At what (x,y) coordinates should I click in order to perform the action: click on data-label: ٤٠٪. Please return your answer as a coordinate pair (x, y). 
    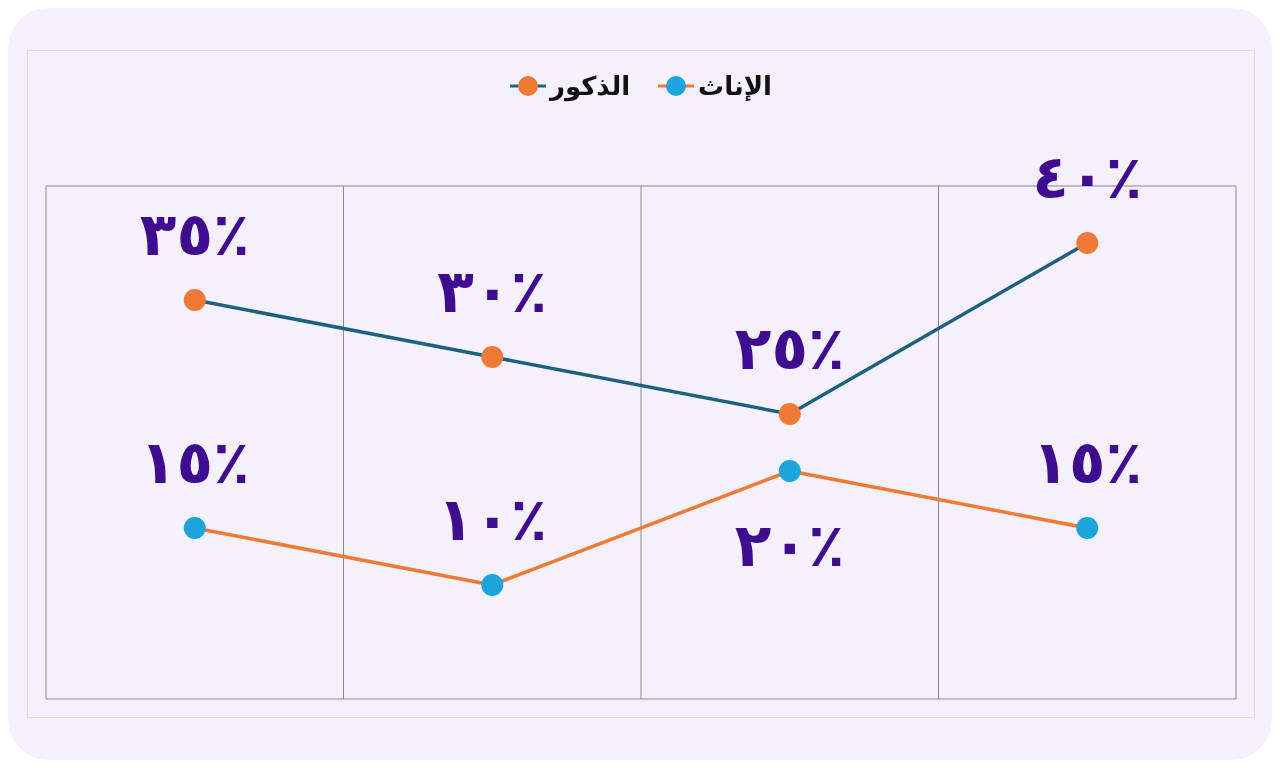
    Looking at the image, I should click on (1087, 177).